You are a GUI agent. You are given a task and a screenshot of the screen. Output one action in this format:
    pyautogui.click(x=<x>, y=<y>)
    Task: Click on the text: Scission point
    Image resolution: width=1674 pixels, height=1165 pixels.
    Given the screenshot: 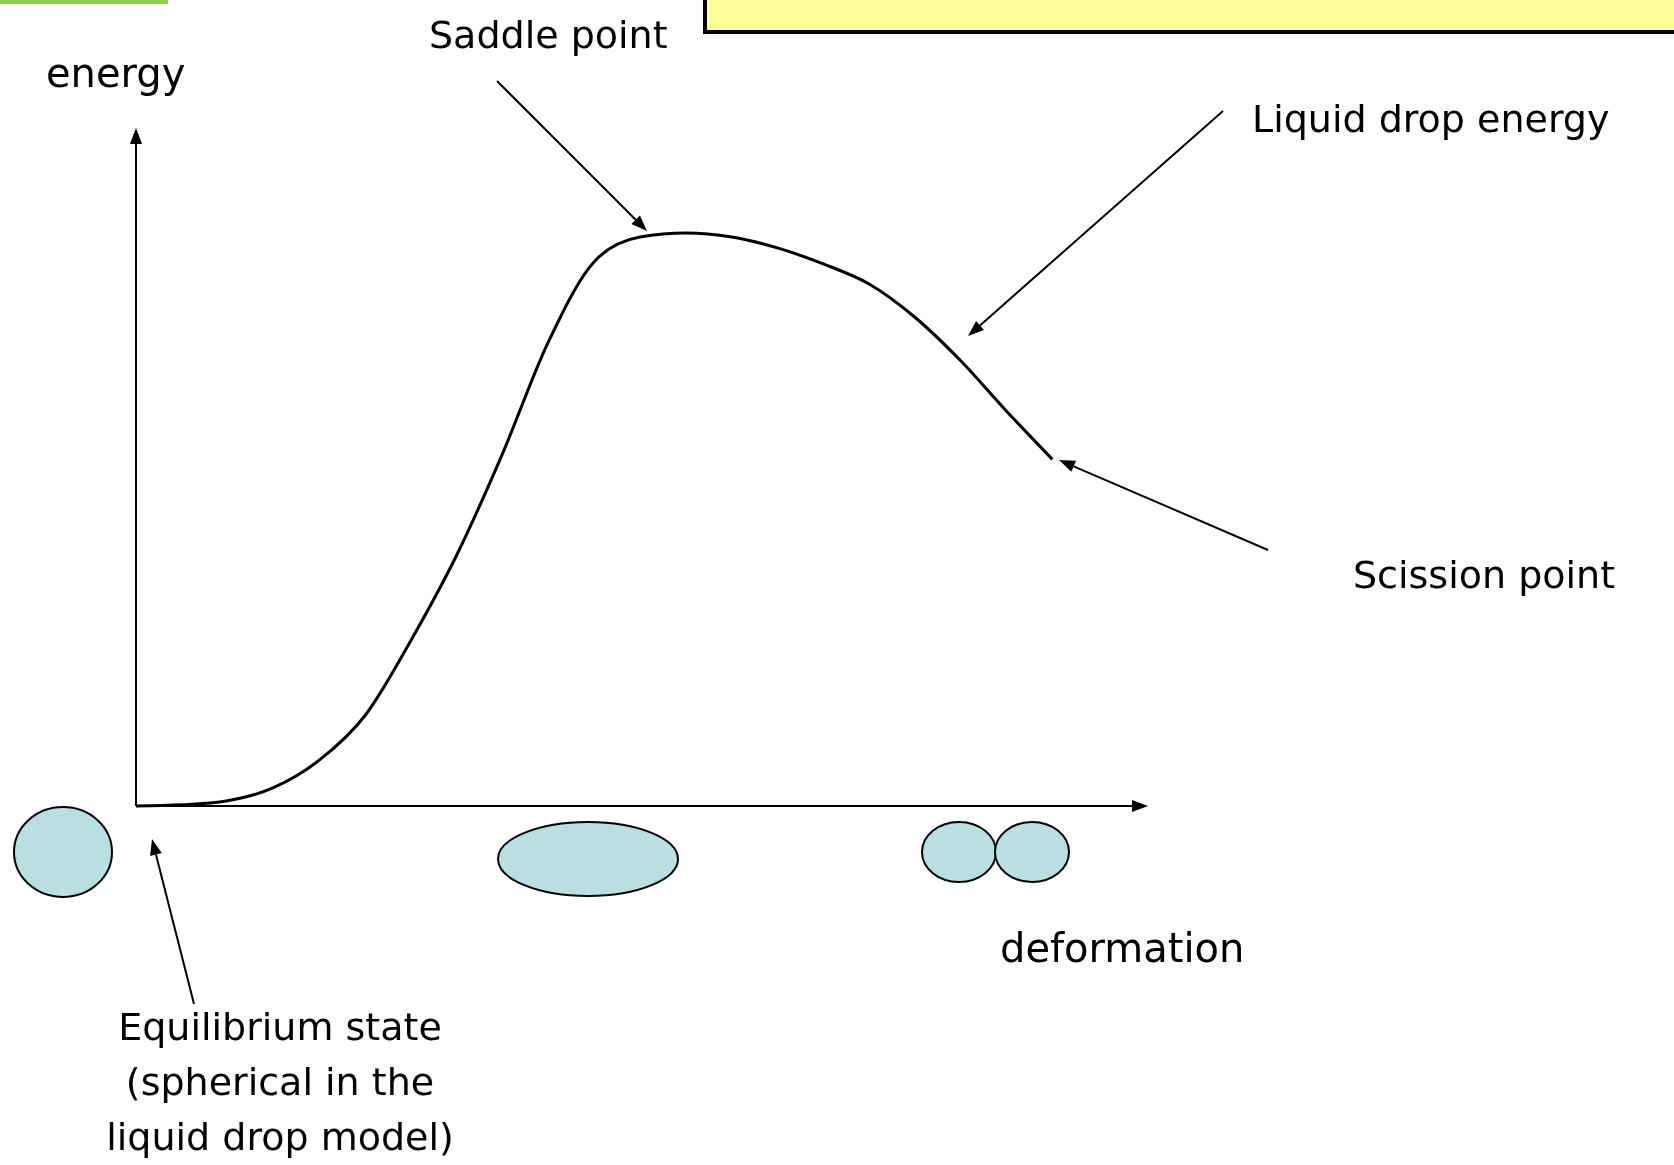 What is the action you would take?
    pyautogui.click(x=1484, y=575)
    